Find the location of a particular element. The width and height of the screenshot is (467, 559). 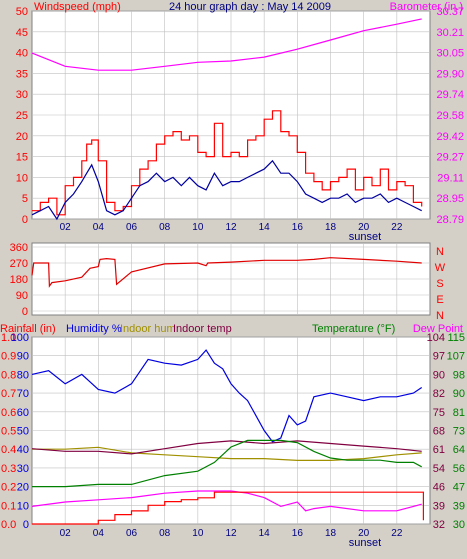

compass-label: E is located at coordinates (439, 300).